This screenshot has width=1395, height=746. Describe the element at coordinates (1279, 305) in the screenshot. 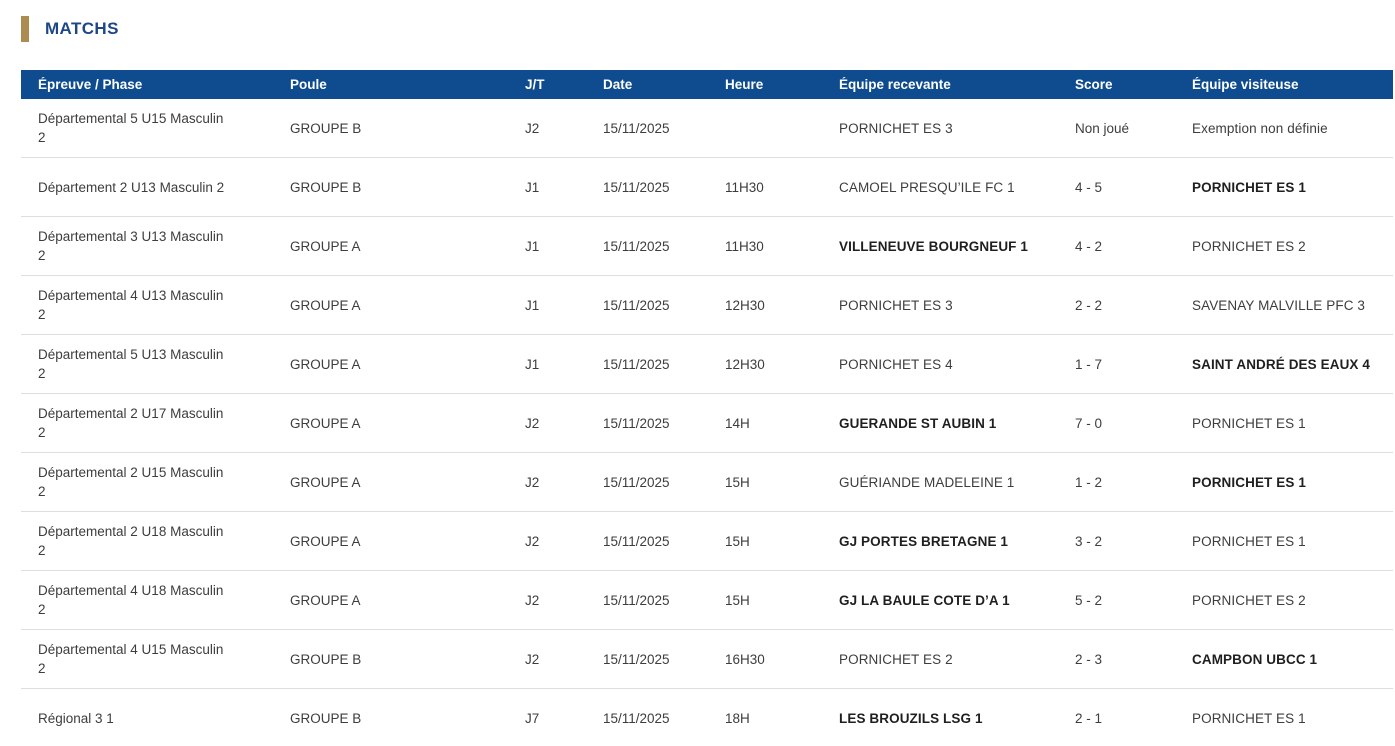

I see `cell-away-team: SAVENAY MALVILLE PFC 3` at that location.